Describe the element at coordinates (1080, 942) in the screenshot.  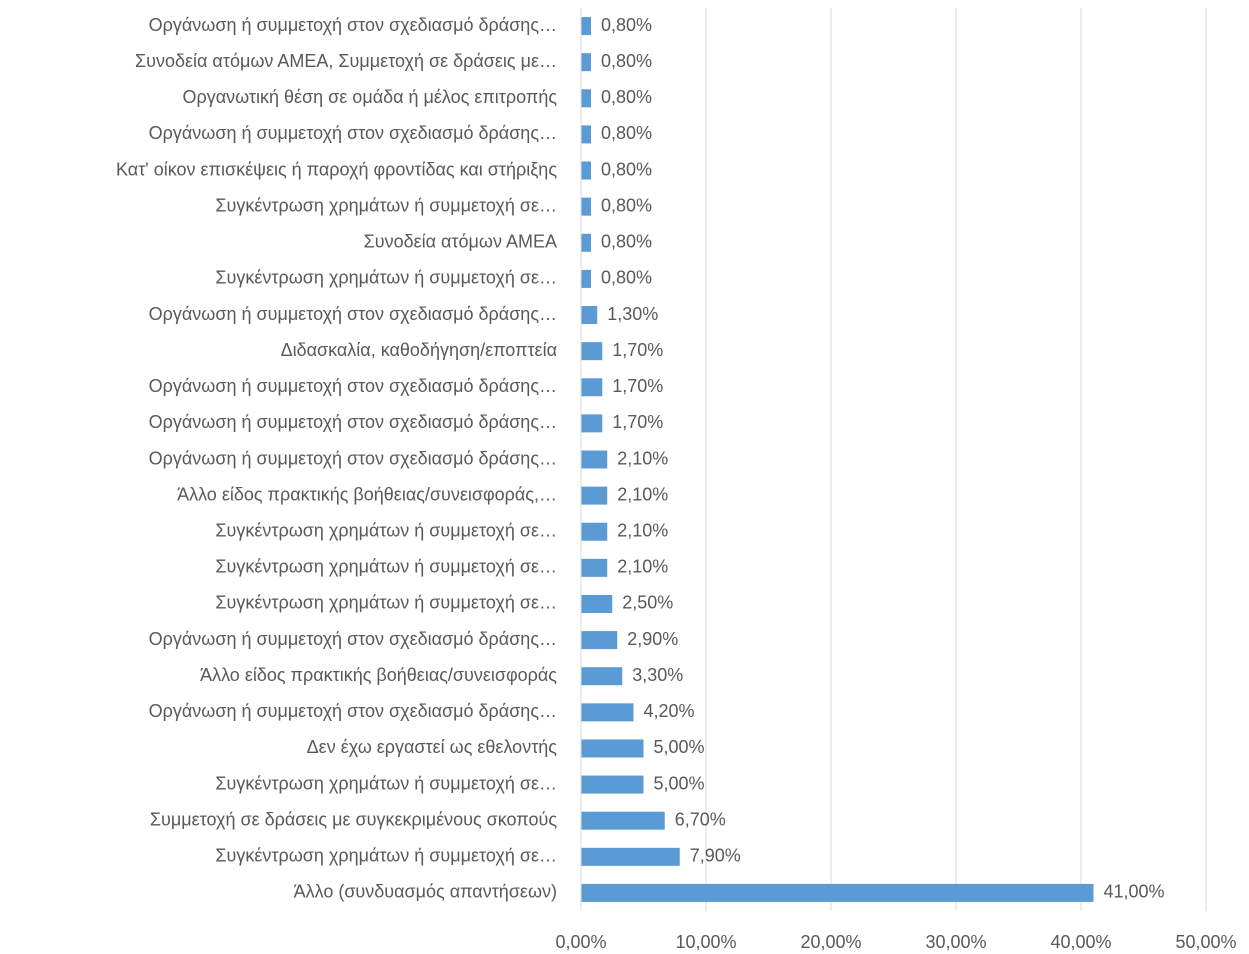
I see `x-tick-label: 40,00%` at that location.